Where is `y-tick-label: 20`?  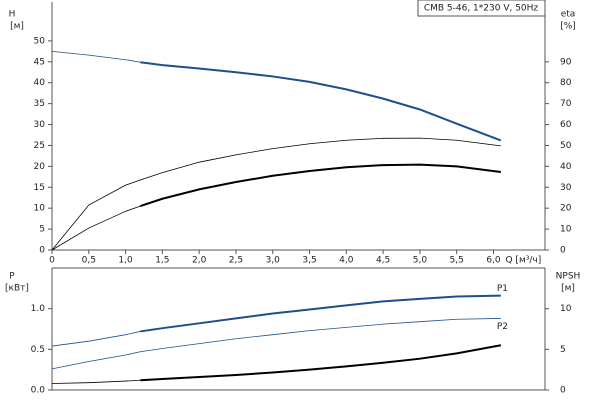
y-tick-label: 20 is located at coordinates (40, 167).